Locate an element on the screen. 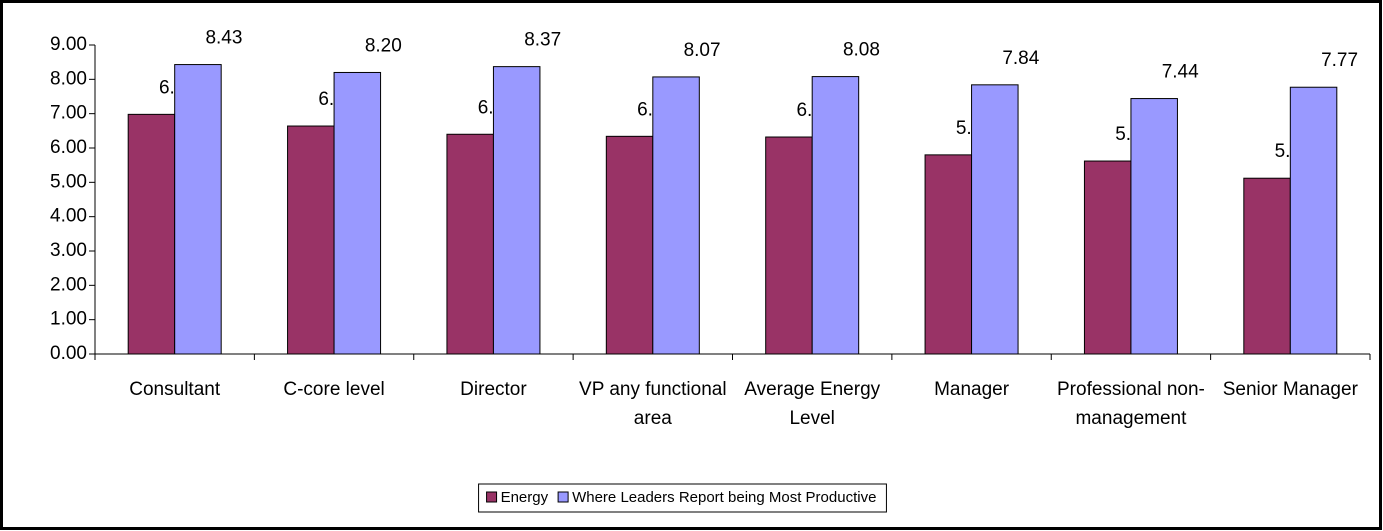 The width and height of the screenshot is (1383, 531). x-tick-label: Manager is located at coordinates (972, 389).